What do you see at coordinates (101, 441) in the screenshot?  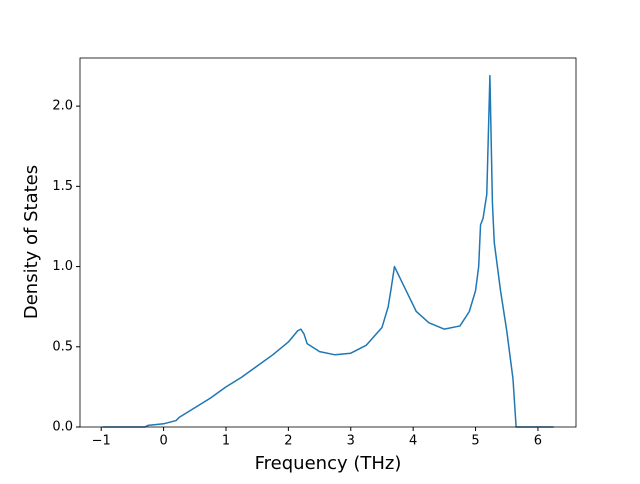 I see `x-tick-label: −1` at bounding box center [101, 441].